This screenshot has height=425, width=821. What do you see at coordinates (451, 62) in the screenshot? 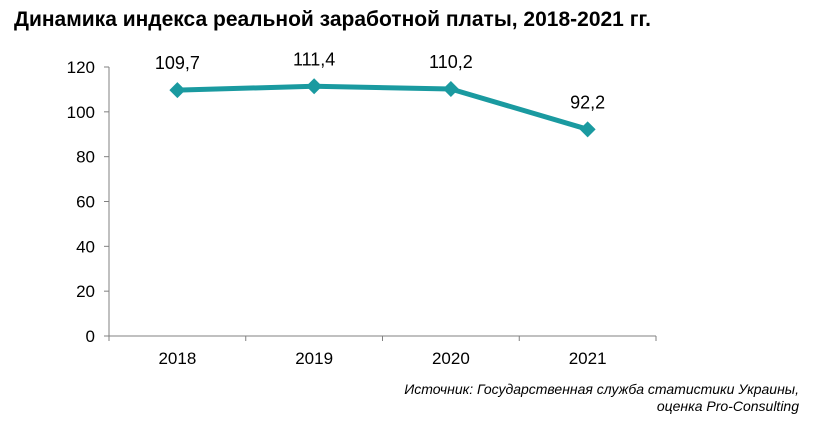
I see `data-label: 110,2` at bounding box center [451, 62].